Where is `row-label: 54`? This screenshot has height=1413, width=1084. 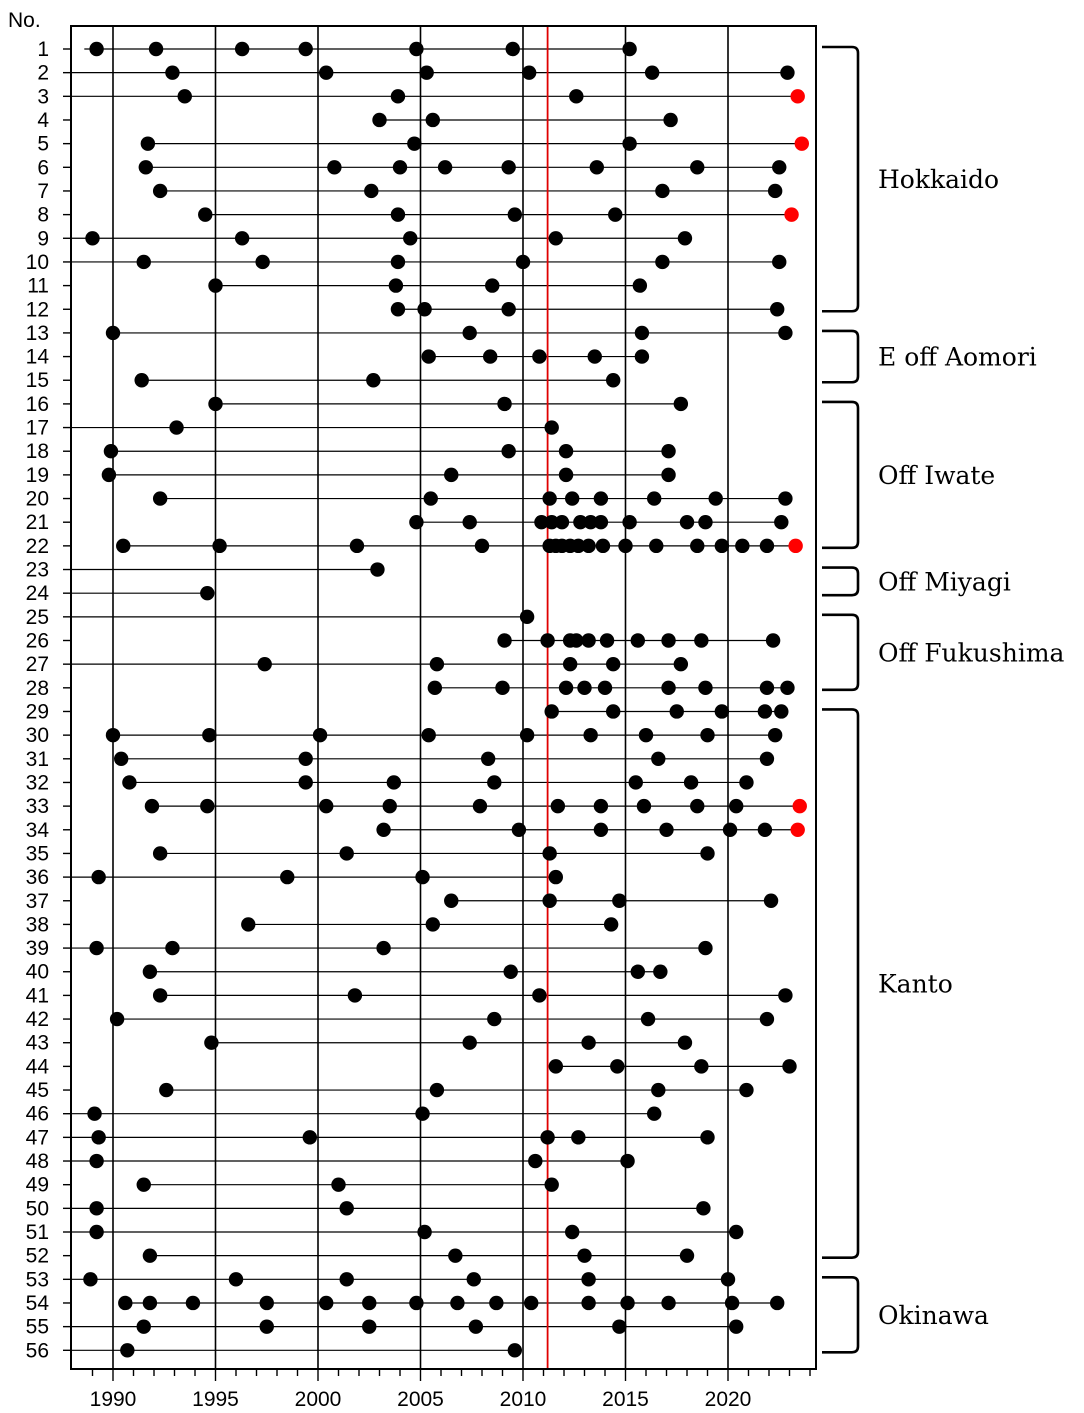 row-label: 54 is located at coordinates (38, 1303).